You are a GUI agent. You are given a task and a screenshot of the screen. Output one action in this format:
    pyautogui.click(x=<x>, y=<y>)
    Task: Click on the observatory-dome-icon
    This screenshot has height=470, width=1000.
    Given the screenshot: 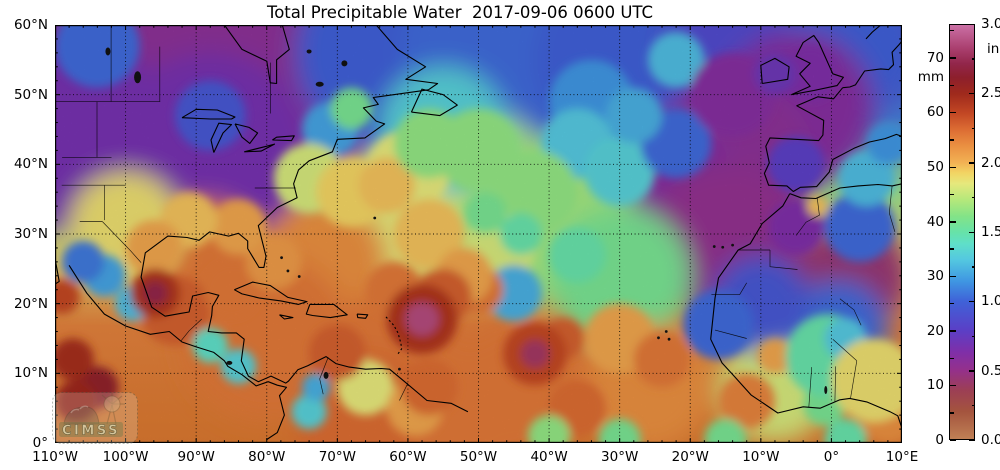 What is the action you would take?
    pyautogui.click(x=81, y=415)
    